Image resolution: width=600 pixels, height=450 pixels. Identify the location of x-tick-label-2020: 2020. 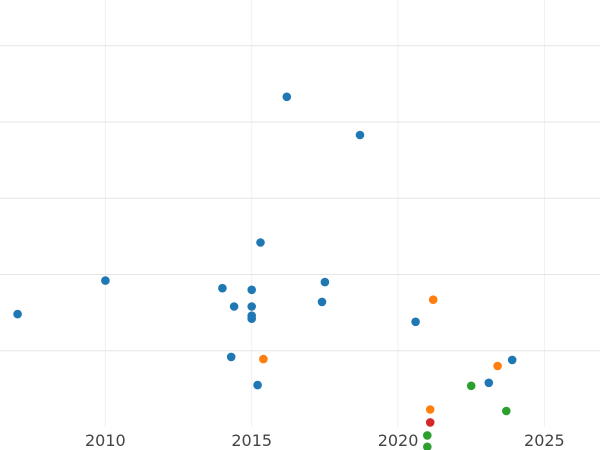
(398, 440).